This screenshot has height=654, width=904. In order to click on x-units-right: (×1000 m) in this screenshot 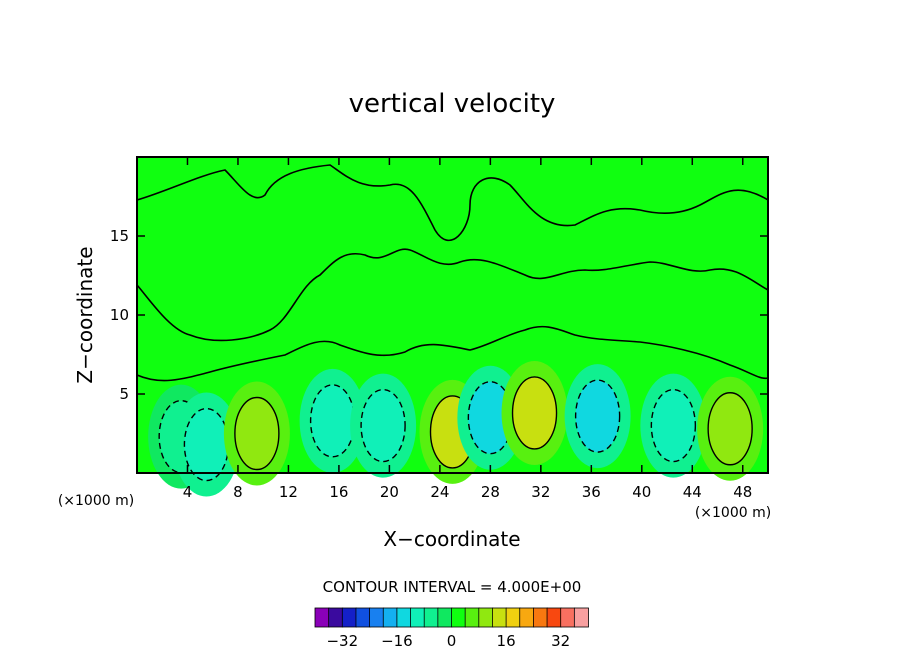, I will do `click(733, 513)`.